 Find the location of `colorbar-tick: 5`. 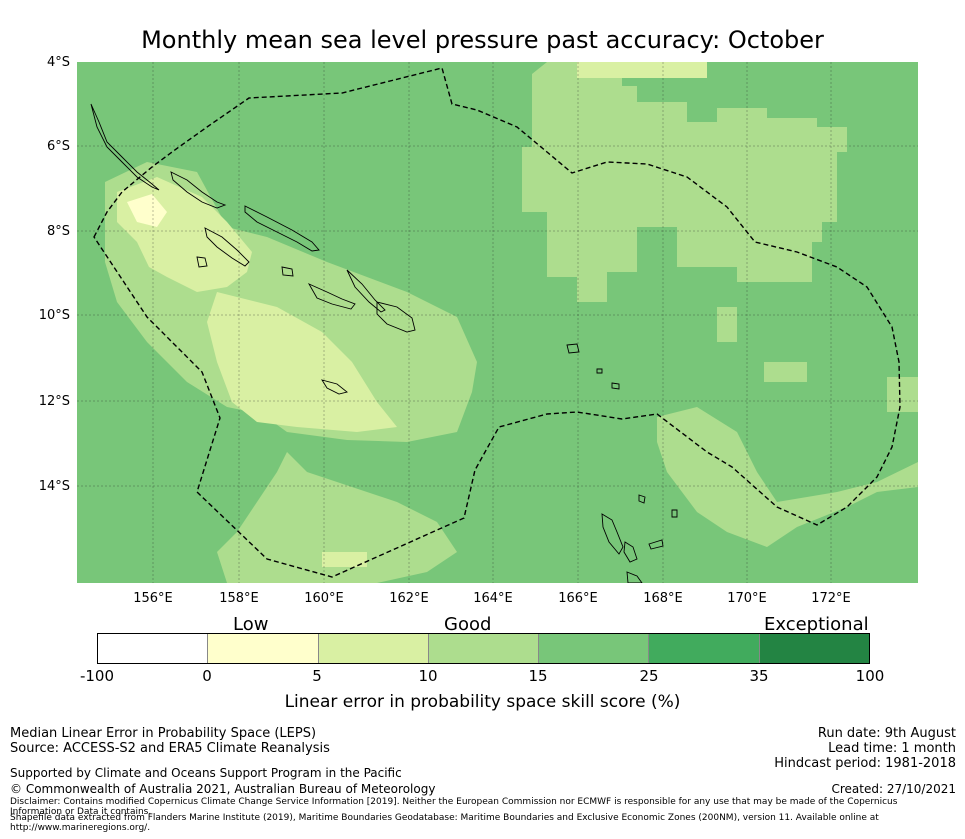

colorbar-tick: 5 is located at coordinates (317, 676).